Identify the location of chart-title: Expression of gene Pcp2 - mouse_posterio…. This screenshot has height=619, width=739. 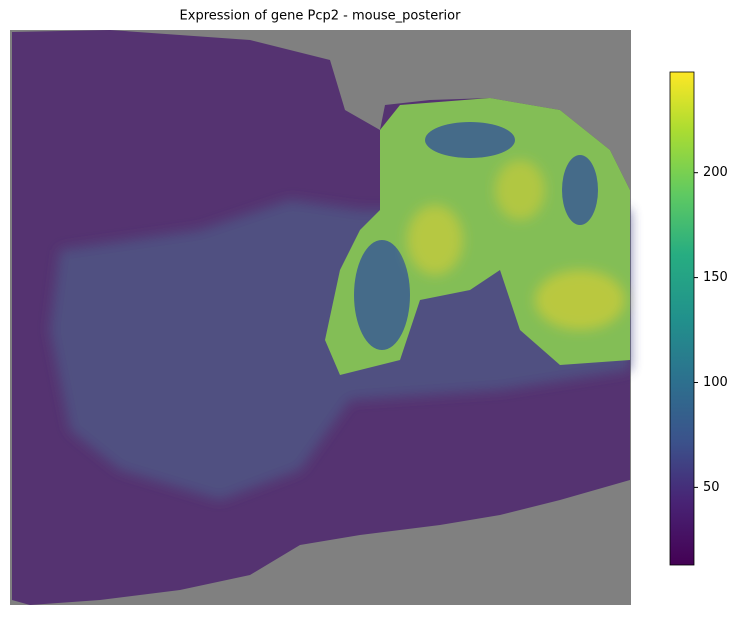
(321, 16).